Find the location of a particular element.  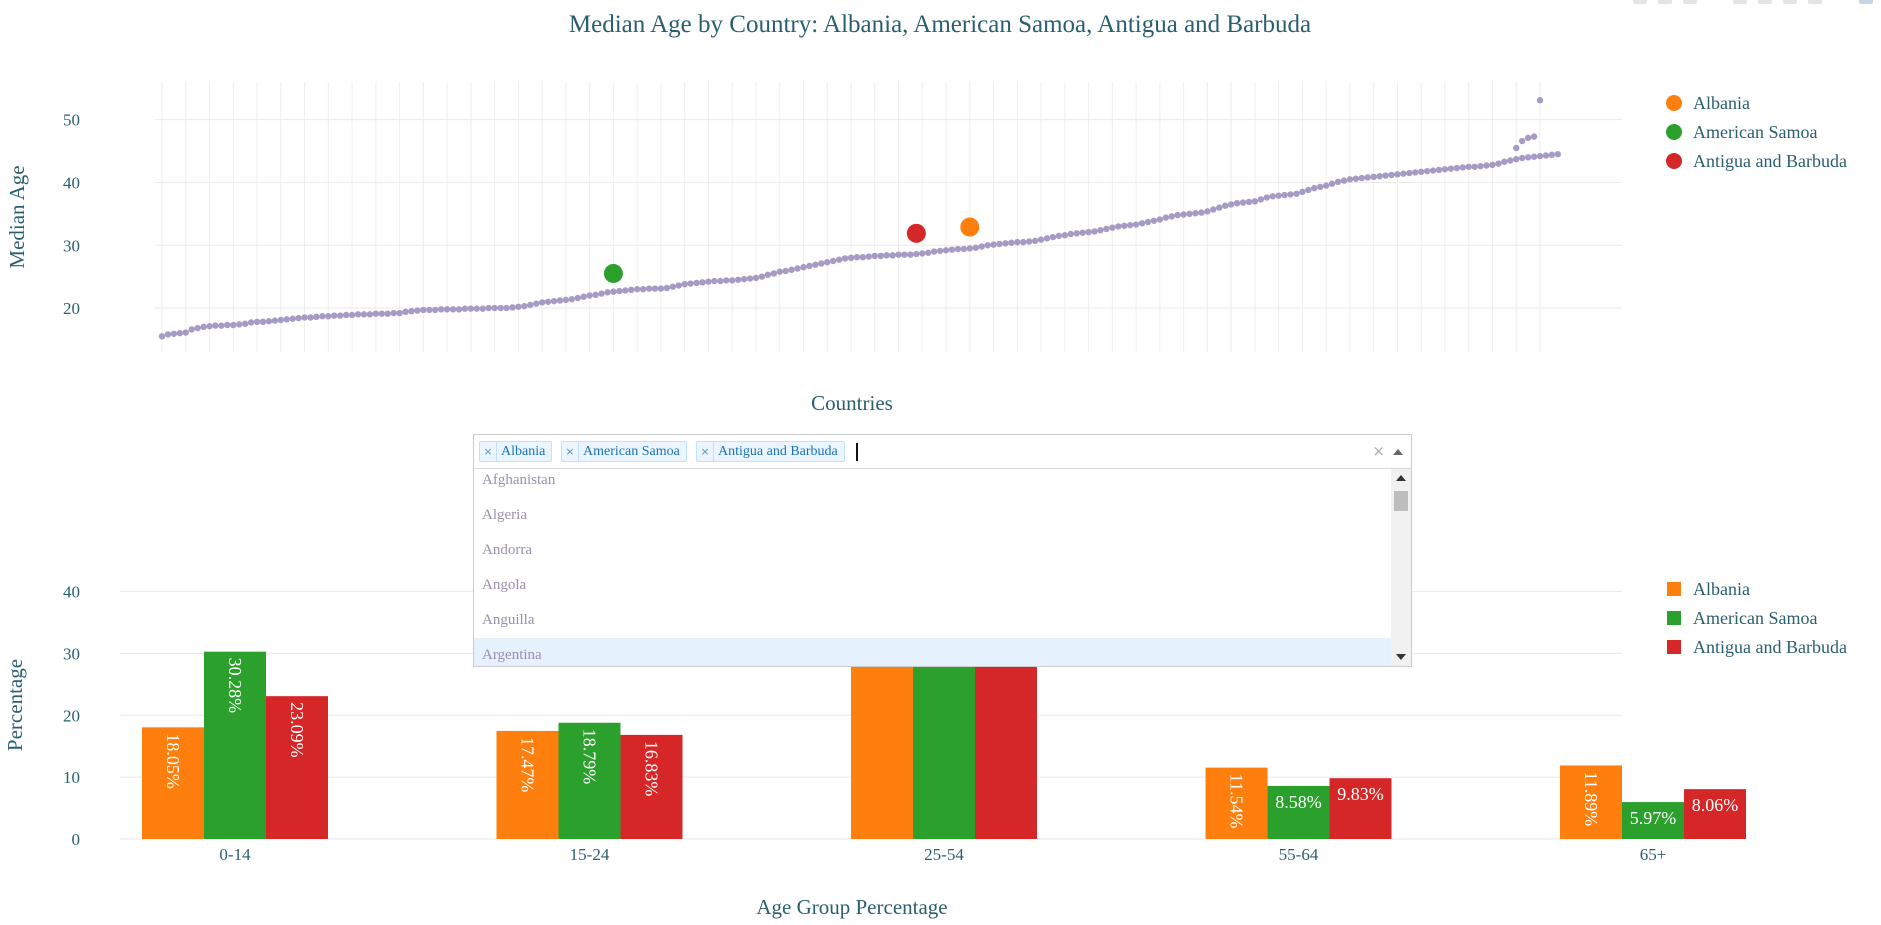

camera-icon is located at coordinates (1640, 2).